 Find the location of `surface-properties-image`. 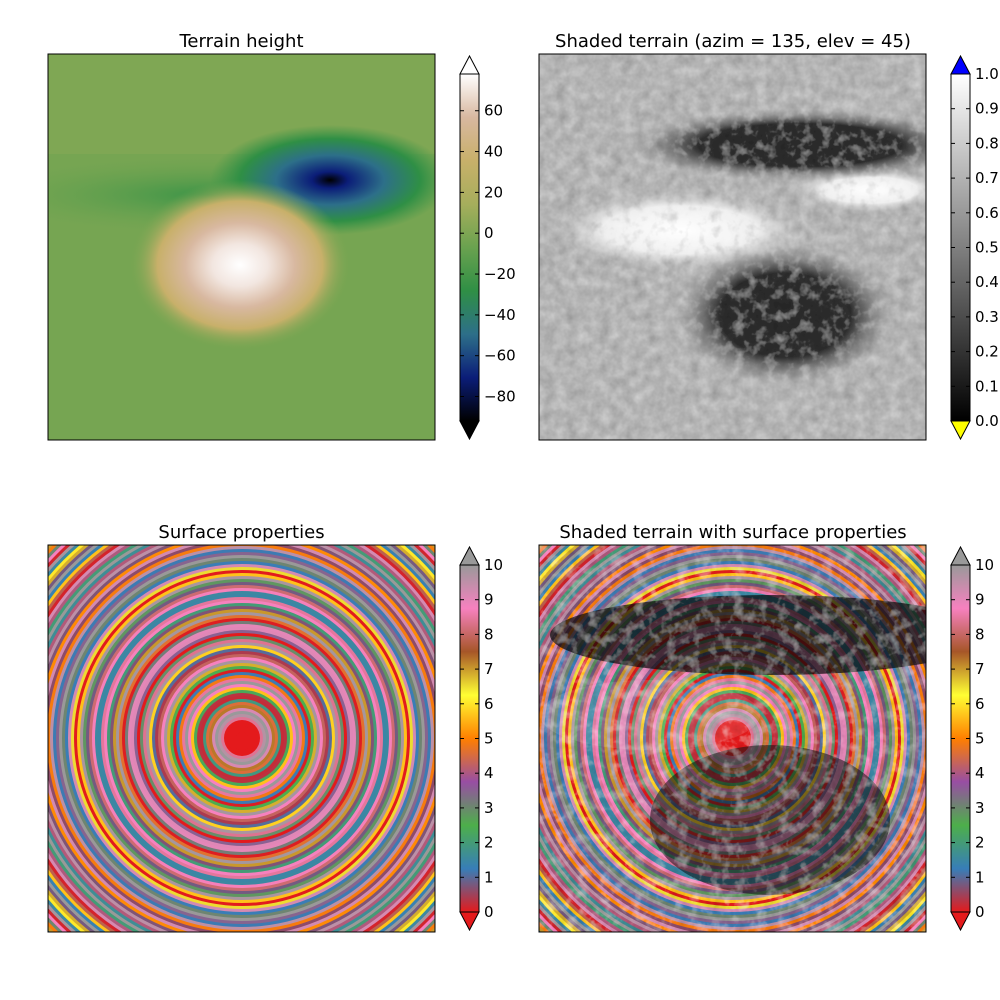

surface-properties-image is located at coordinates (241, 738).